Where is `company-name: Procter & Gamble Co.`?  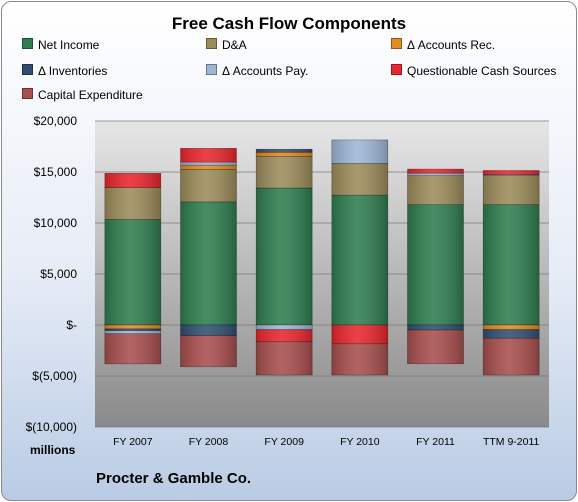
company-name: Procter & Gamble Co. is located at coordinates (174, 478).